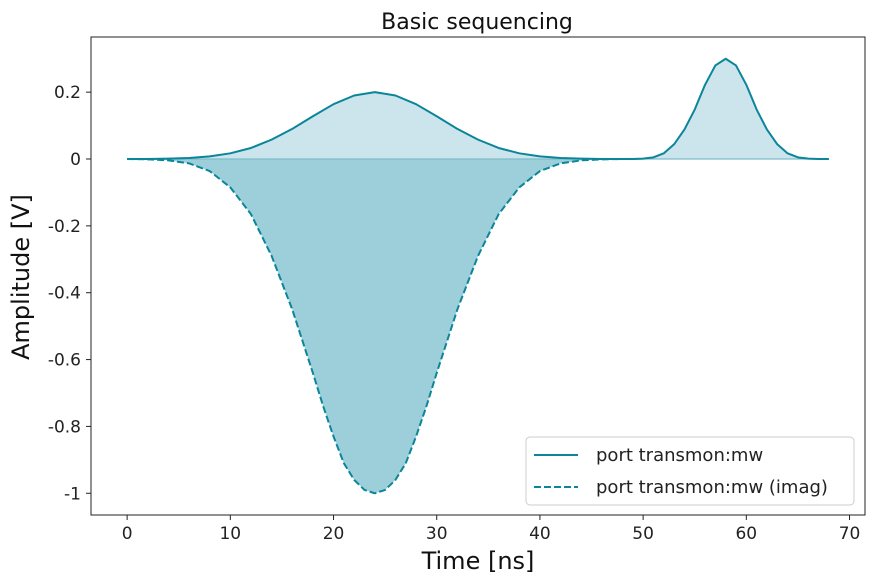 Image resolution: width=875 pixels, height=583 pixels. I want to click on x-tick-label: 20, so click(334, 534).